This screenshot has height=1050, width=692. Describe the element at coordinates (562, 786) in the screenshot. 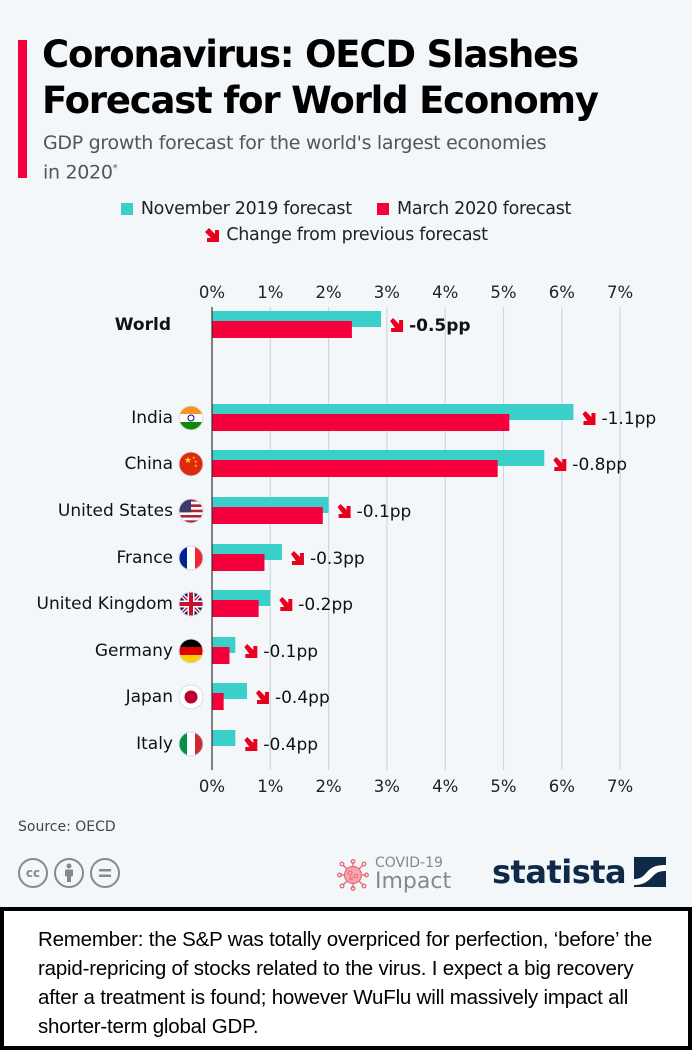

I see `x-tick-label-bottom: 6%` at that location.